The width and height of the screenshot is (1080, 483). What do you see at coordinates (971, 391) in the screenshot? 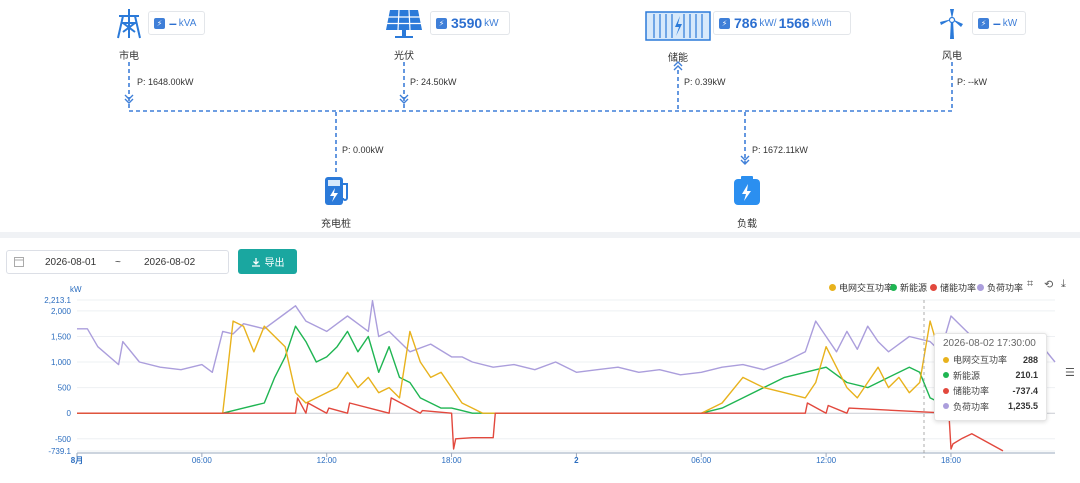
I see `tooltip-row-name: 储能功率` at bounding box center [971, 391].